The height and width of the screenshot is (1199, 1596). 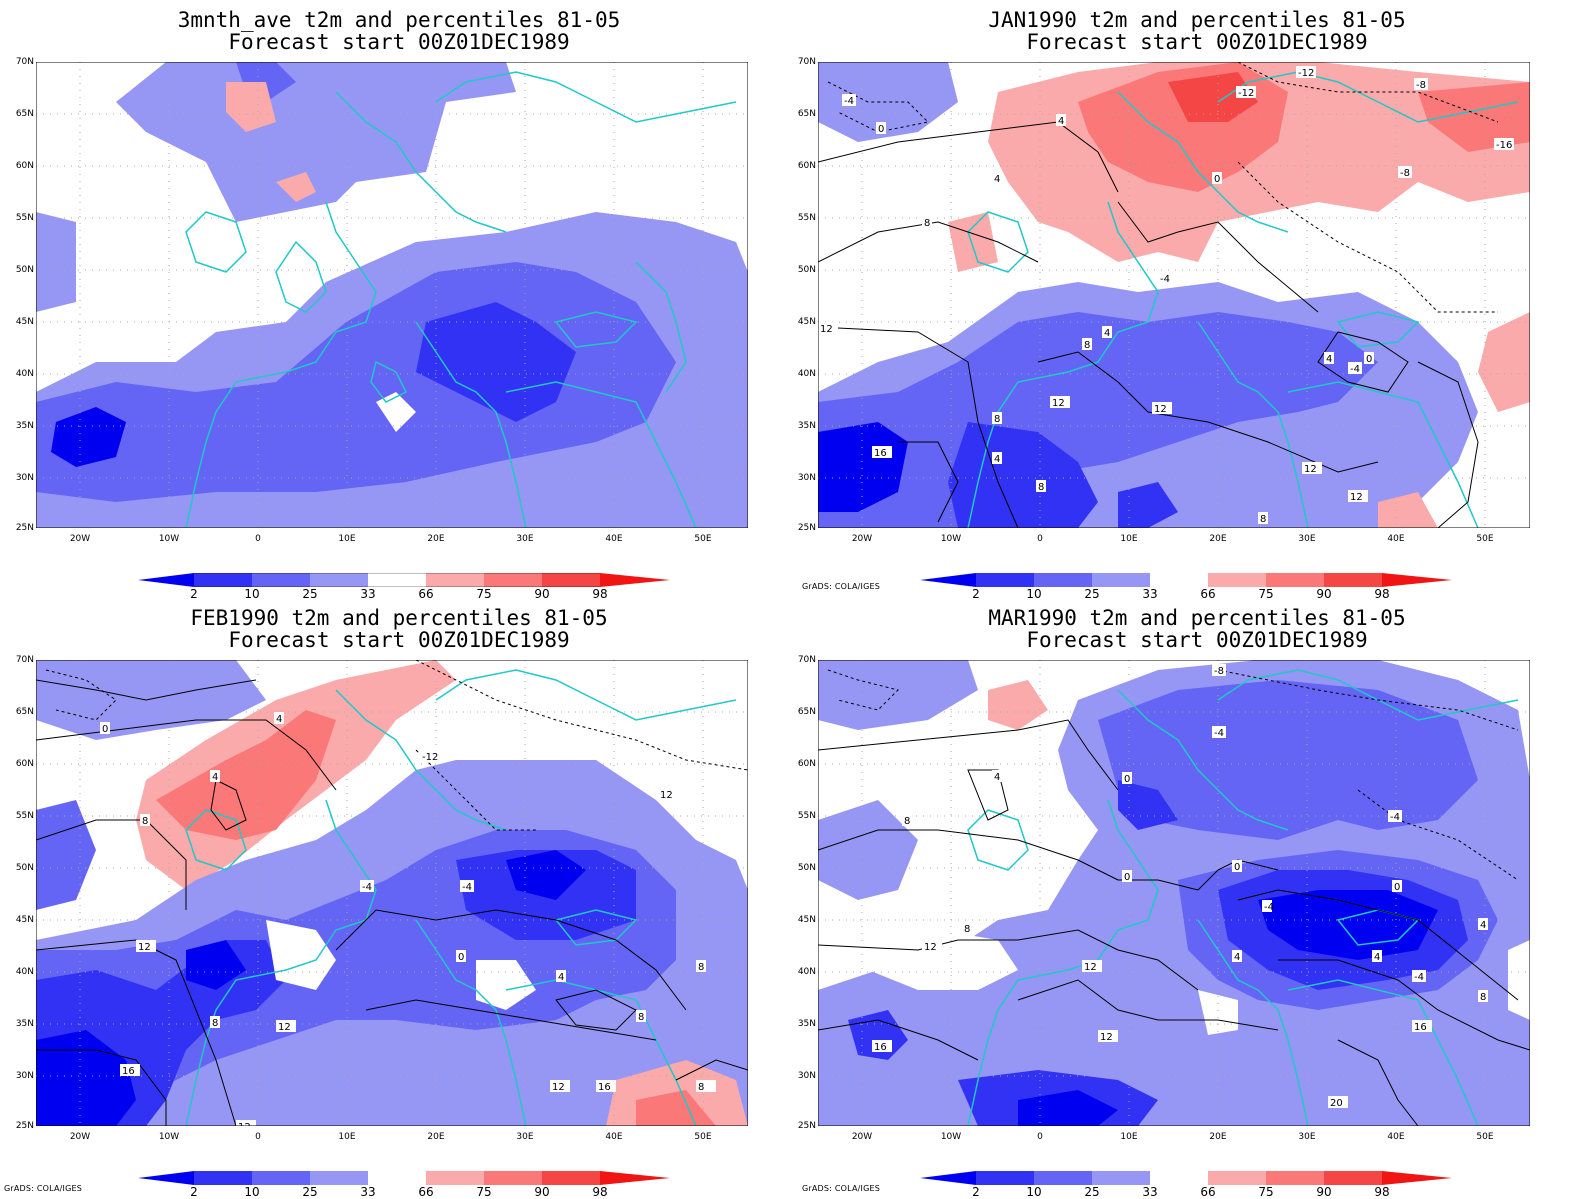 What do you see at coordinates (80, 539) in the screenshot?
I see `lon-label: 20W` at bounding box center [80, 539].